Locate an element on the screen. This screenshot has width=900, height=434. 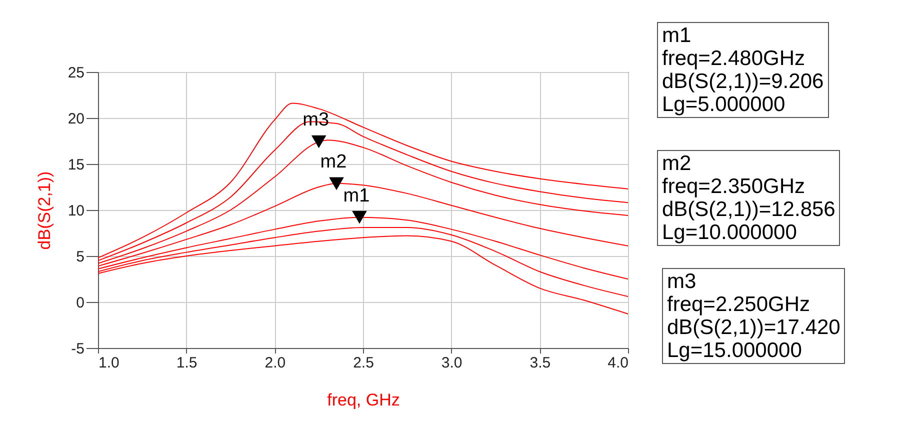
x-tick-label: 1.0 is located at coordinates (109, 363).